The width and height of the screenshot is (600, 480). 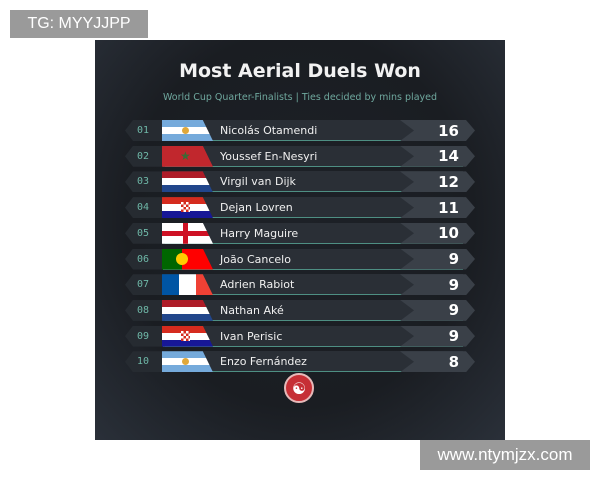 I want to click on table-row: 09 Ivan Perisic 9, so click(x=300, y=336).